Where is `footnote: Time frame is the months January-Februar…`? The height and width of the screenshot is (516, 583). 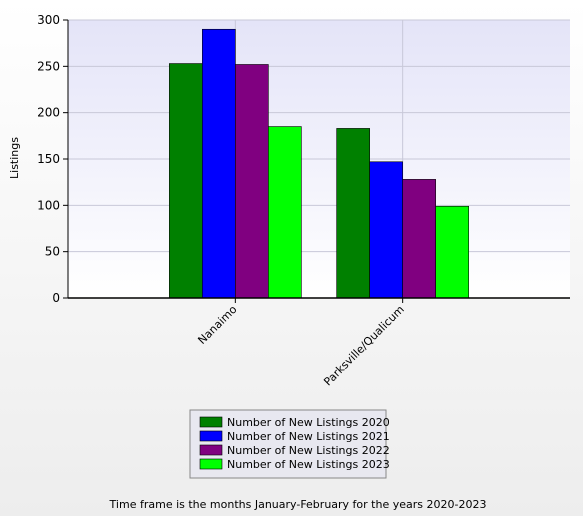 footnote: Time frame is the months January-Februar… is located at coordinates (298, 504).